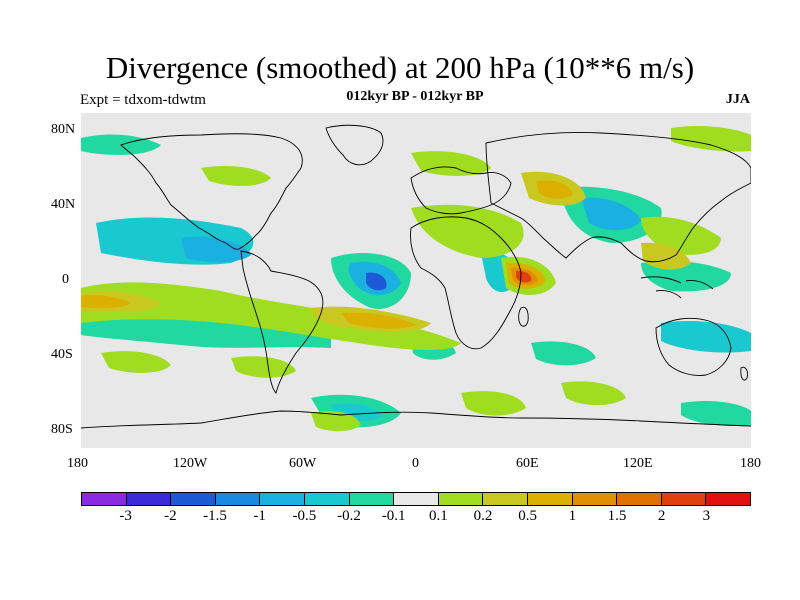  What do you see at coordinates (415, 96) in the screenshot?
I see `plot-subtitle: 012kyr BP - 012kyr BP` at bounding box center [415, 96].